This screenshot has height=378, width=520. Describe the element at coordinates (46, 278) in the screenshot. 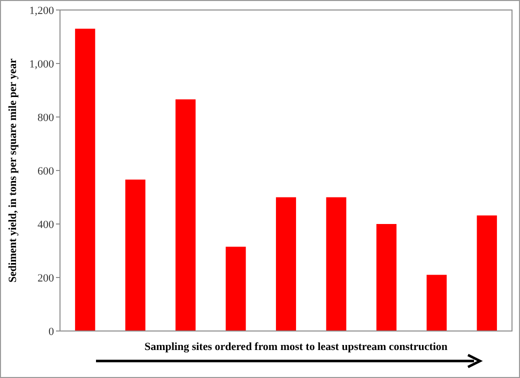

I see `y-tick-label: 200` at that location.